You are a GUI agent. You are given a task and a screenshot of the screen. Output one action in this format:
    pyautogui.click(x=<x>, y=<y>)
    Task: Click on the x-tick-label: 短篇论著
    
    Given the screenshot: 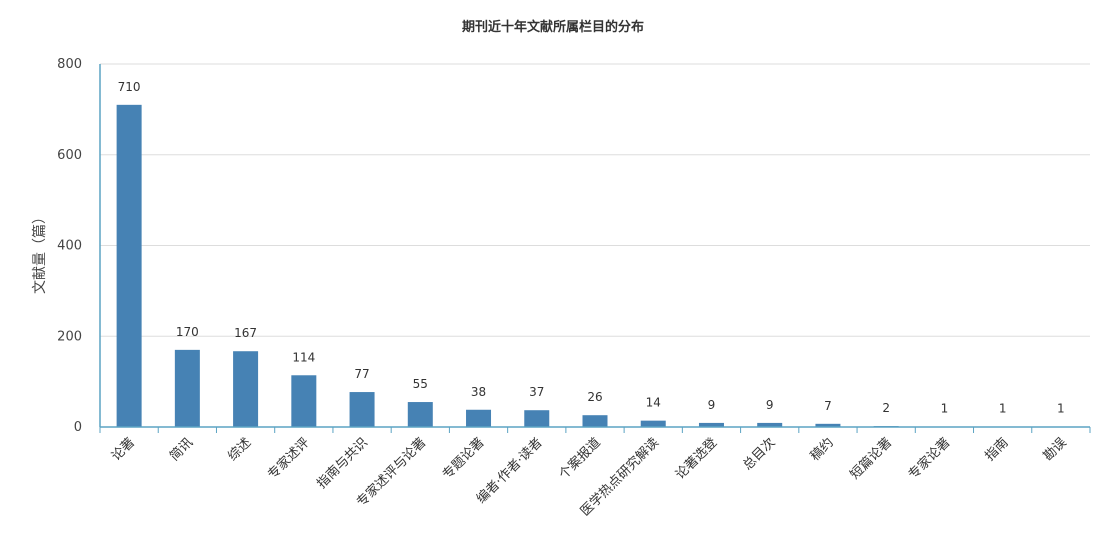 What is the action you would take?
    pyautogui.click(x=871, y=458)
    